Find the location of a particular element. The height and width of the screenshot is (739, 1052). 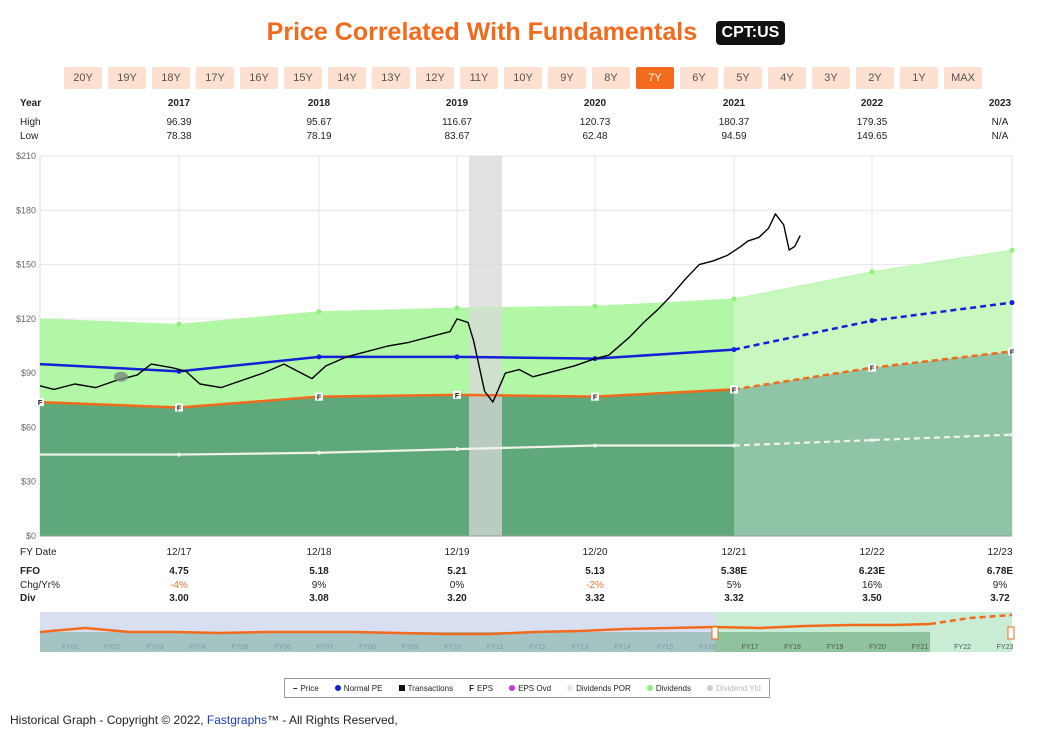

legend-item-normal-pe: Normal PE is located at coordinates (358, 688).